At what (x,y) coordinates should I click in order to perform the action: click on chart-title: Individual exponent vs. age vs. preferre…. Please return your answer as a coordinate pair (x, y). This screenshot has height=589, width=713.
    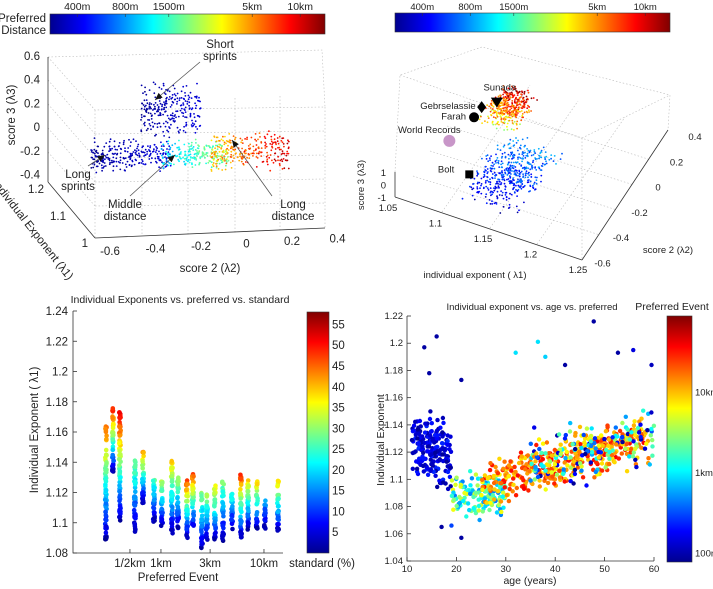
    Looking at the image, I should click on (531, 307).